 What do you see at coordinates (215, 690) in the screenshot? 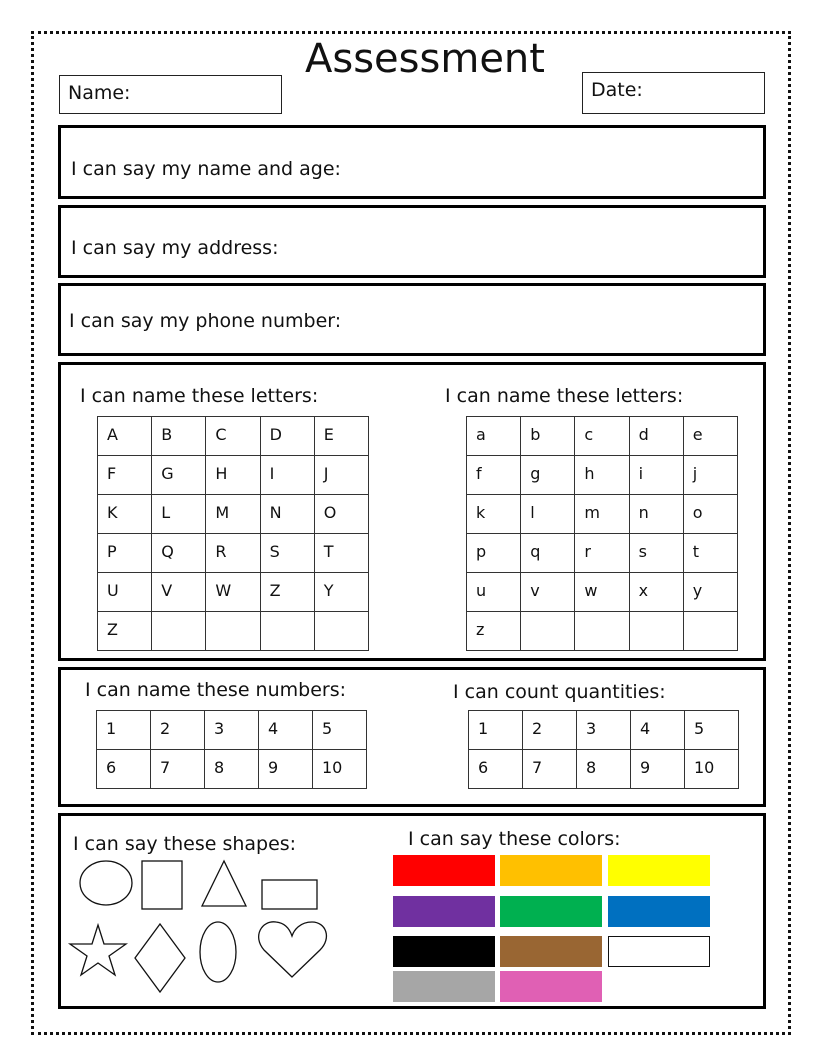
I see `numbers-prompt: I can name these numbers:` at bounding box center [215, 690].